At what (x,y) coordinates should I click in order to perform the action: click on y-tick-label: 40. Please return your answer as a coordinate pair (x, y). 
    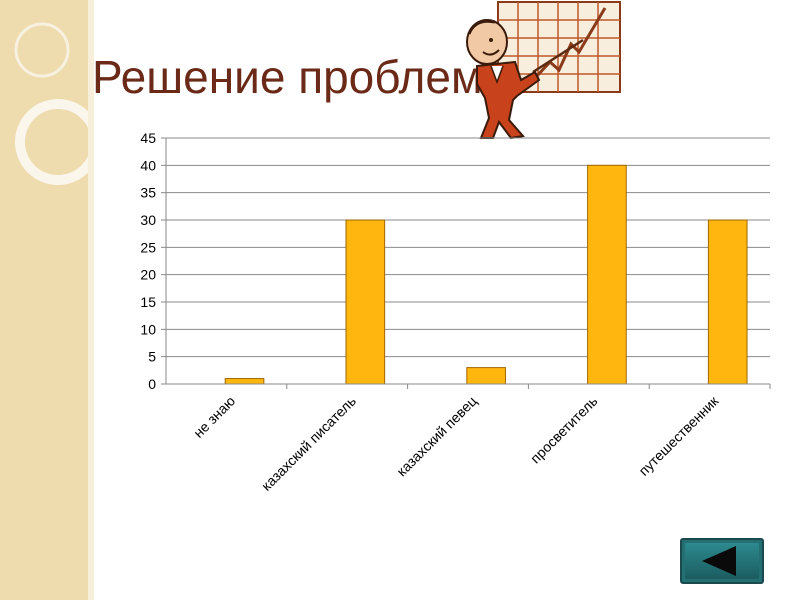
    Looking at the image, I should click on (148, 165).